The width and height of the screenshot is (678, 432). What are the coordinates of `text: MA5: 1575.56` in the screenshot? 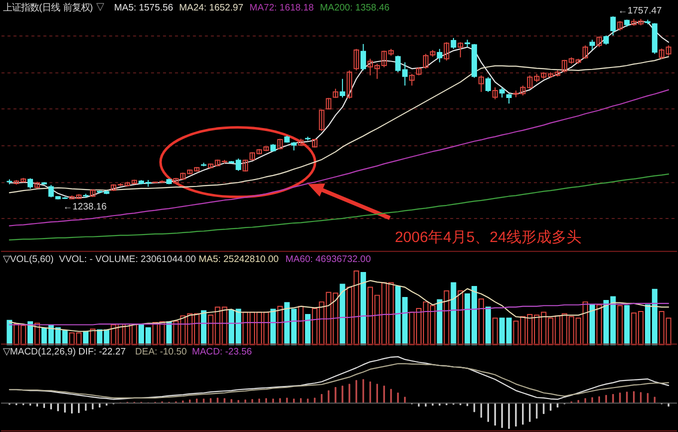 It's located at (144, 8).